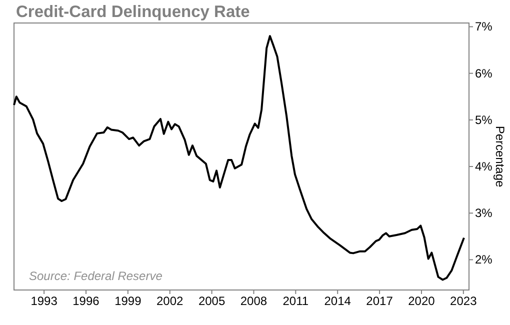  Describe the element at coordinates (500, 157) in the screenshot. I see `y-axis-title: Percentage` at that location.